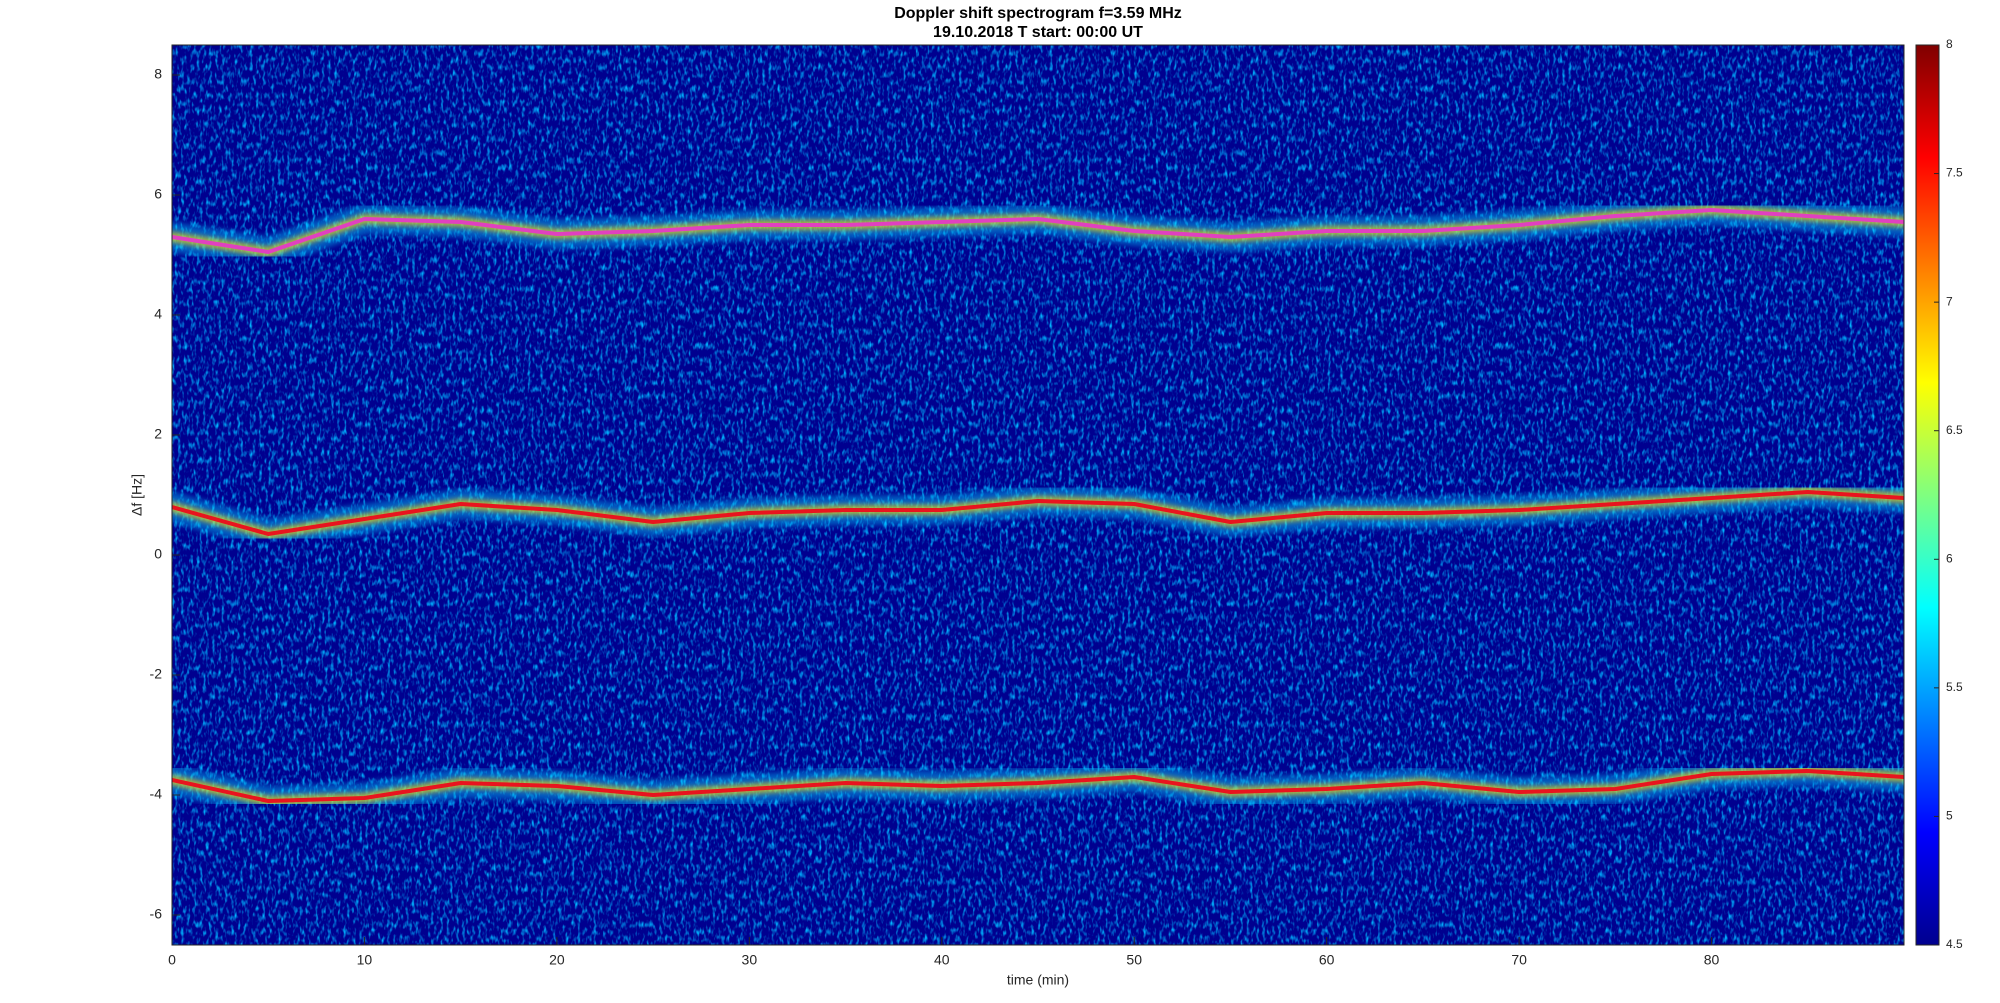 This screenshot has width=2000, height=1003. I want to click on y-tick-label: 2, so click(158, 434).